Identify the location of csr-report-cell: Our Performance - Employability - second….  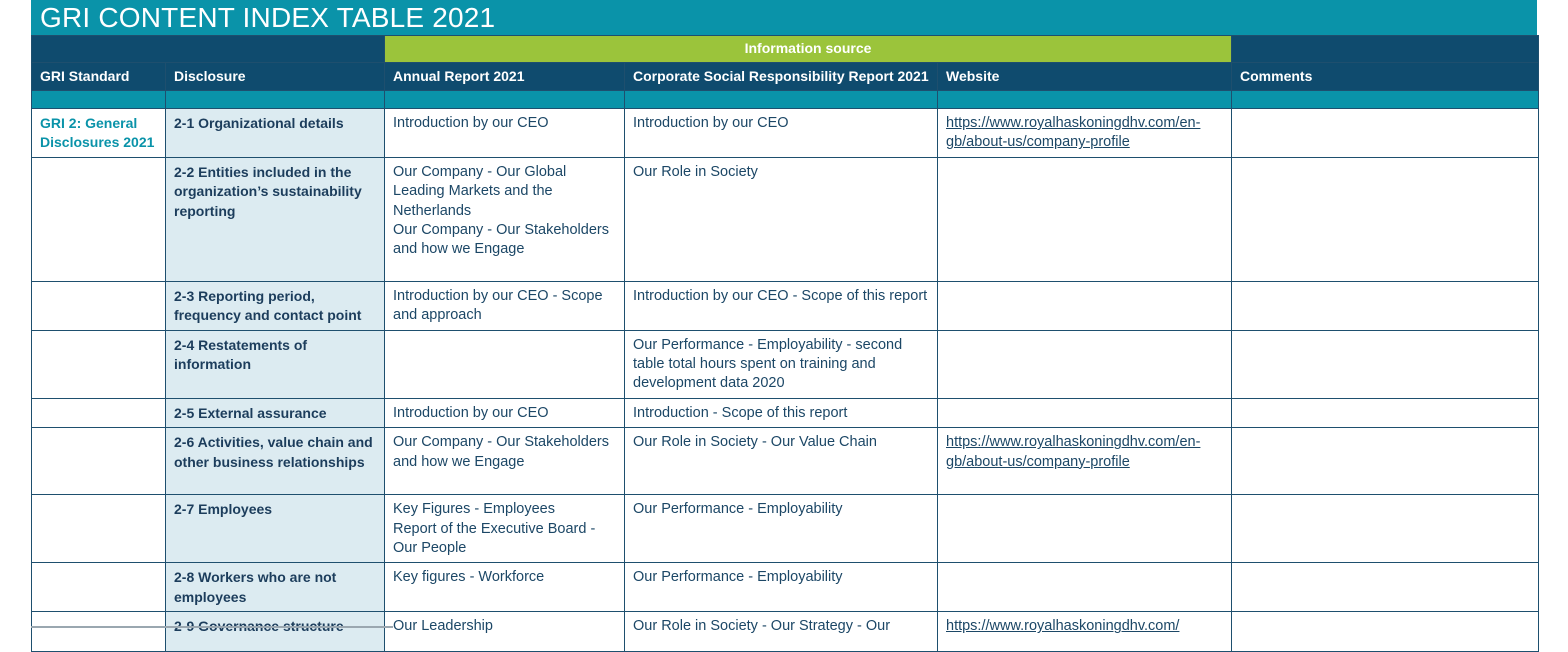
(781, 364).